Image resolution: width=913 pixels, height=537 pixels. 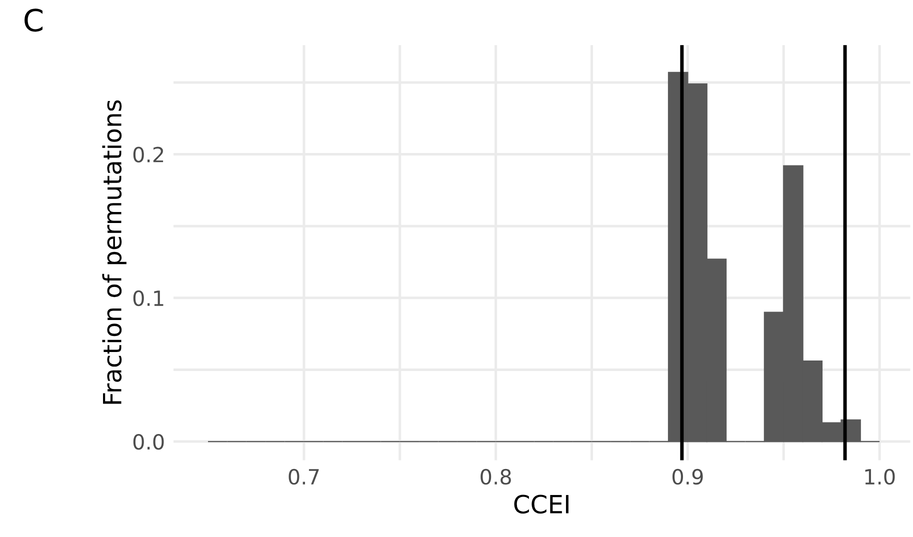 I want to click on y-tick-label: 0.1, so click(x=148, y=298).